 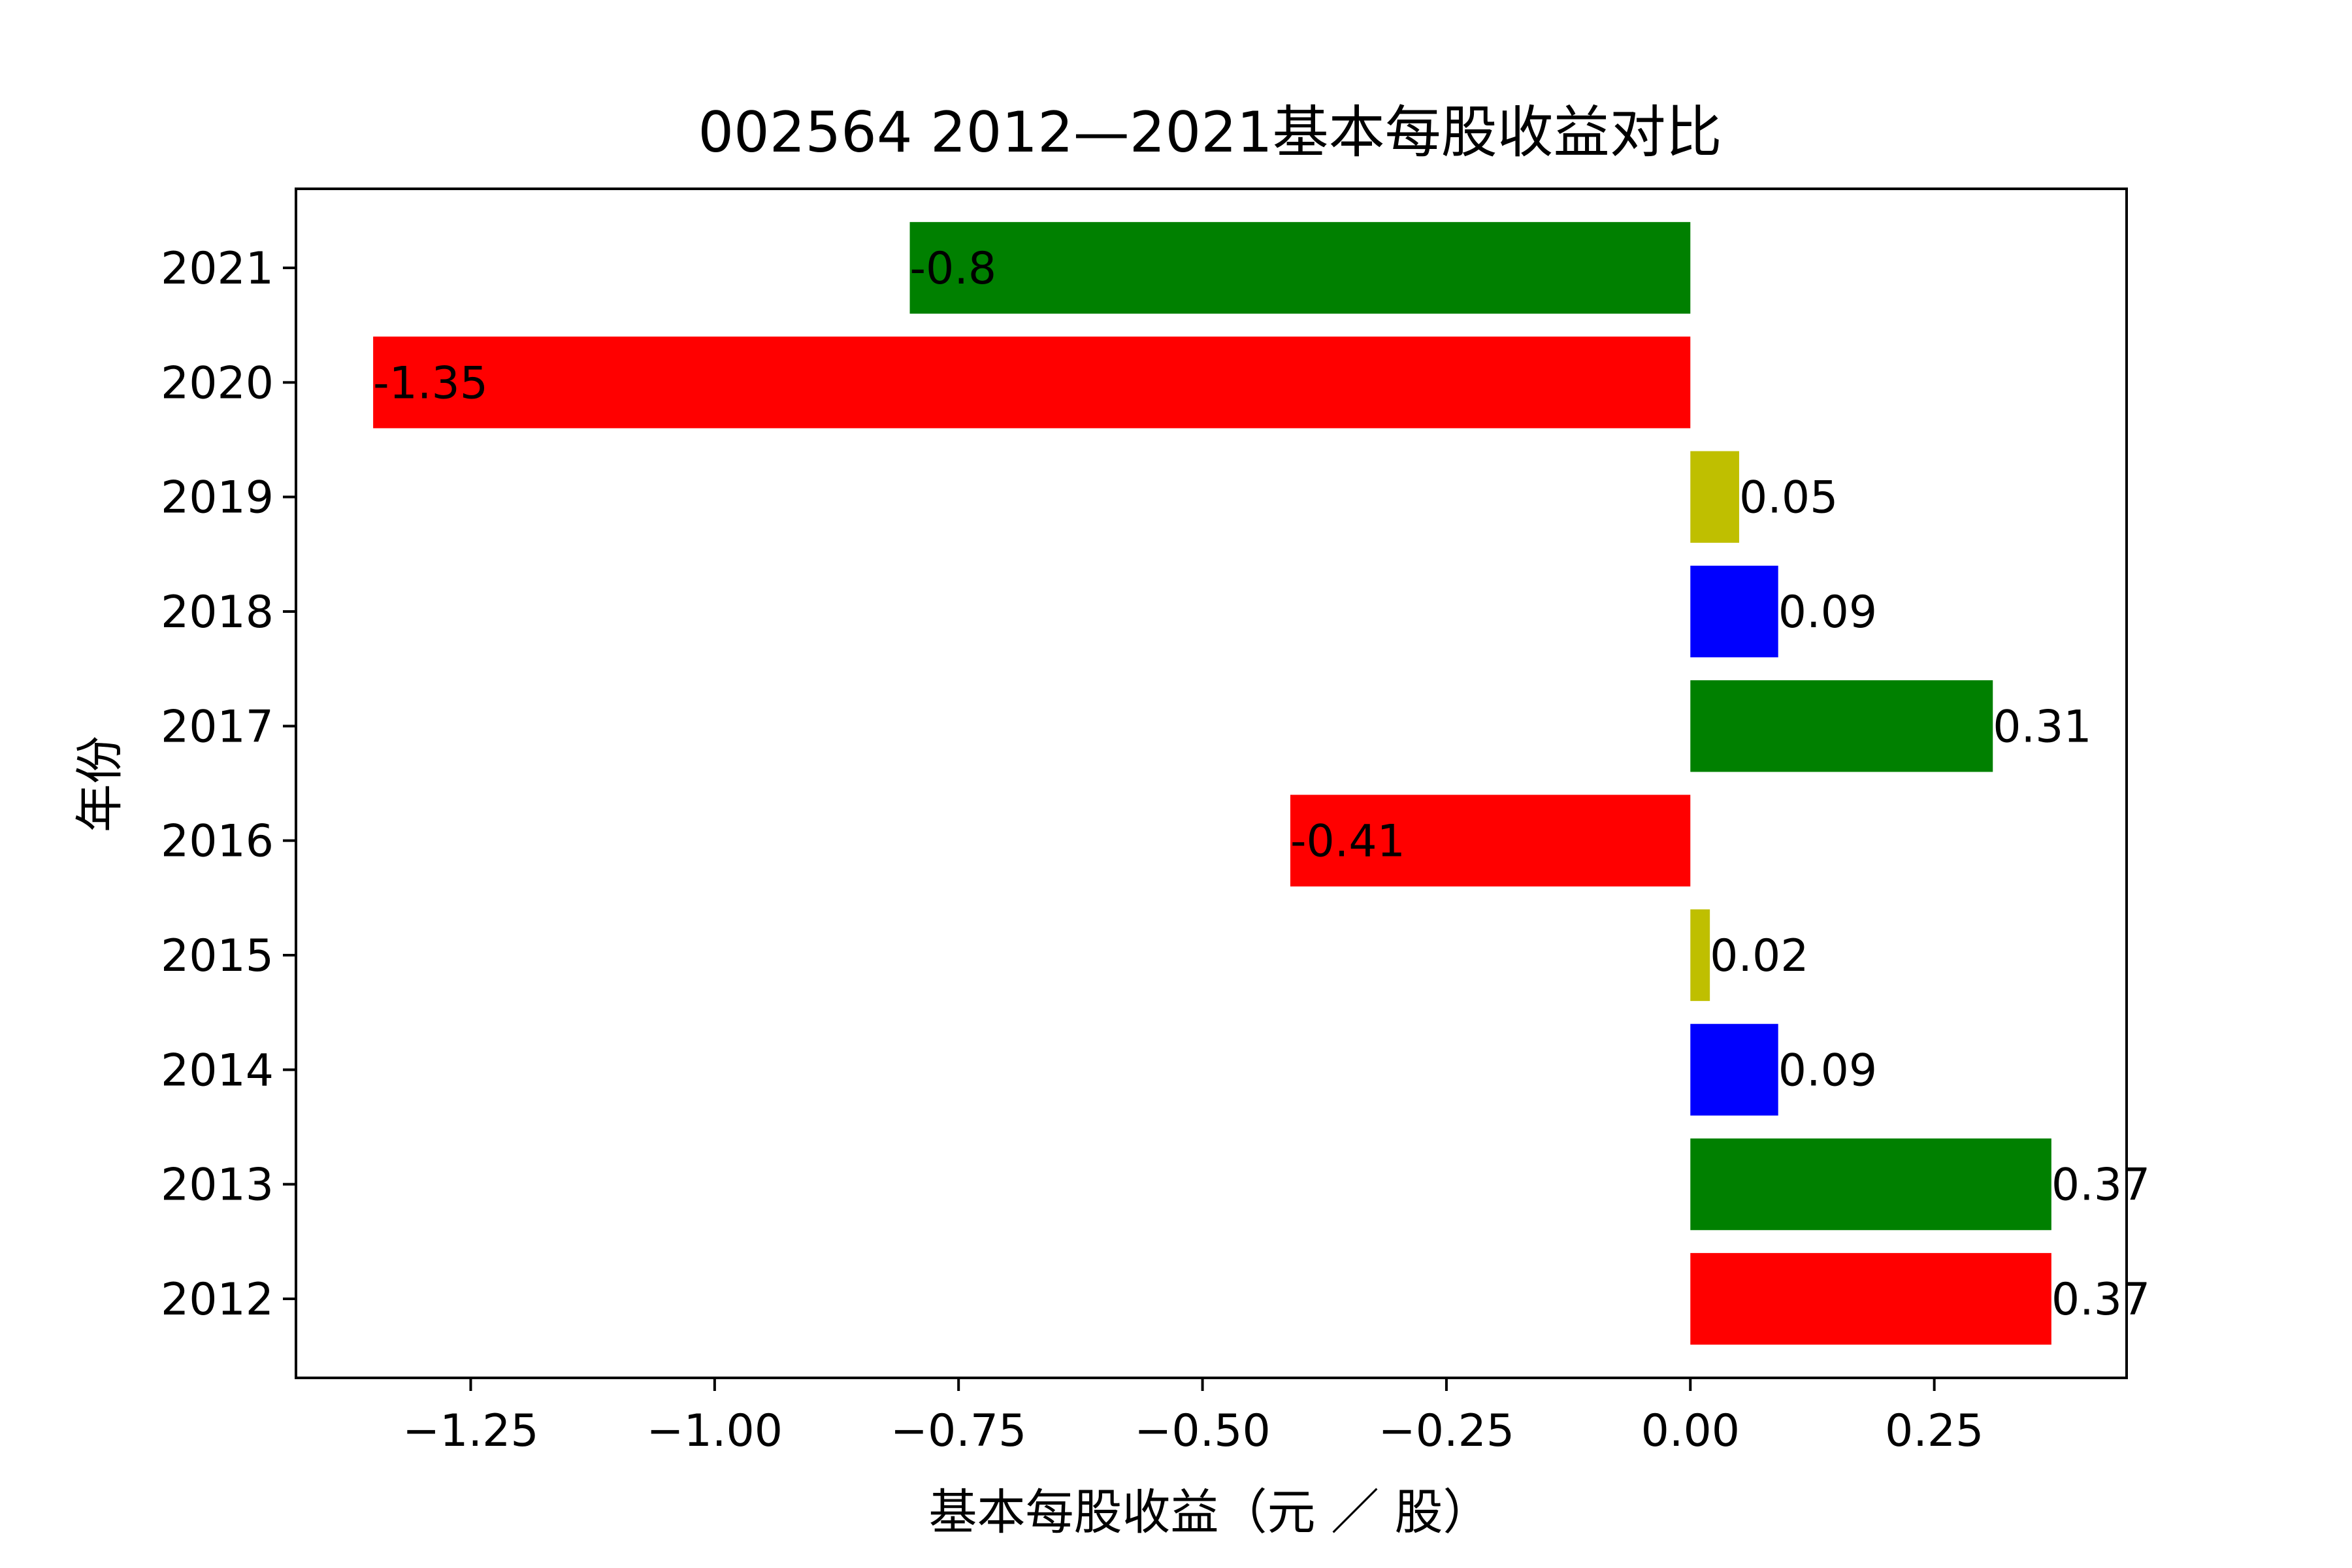 I want to click on x-tick-label-2: −0.75, so click(x=958, y=1431).